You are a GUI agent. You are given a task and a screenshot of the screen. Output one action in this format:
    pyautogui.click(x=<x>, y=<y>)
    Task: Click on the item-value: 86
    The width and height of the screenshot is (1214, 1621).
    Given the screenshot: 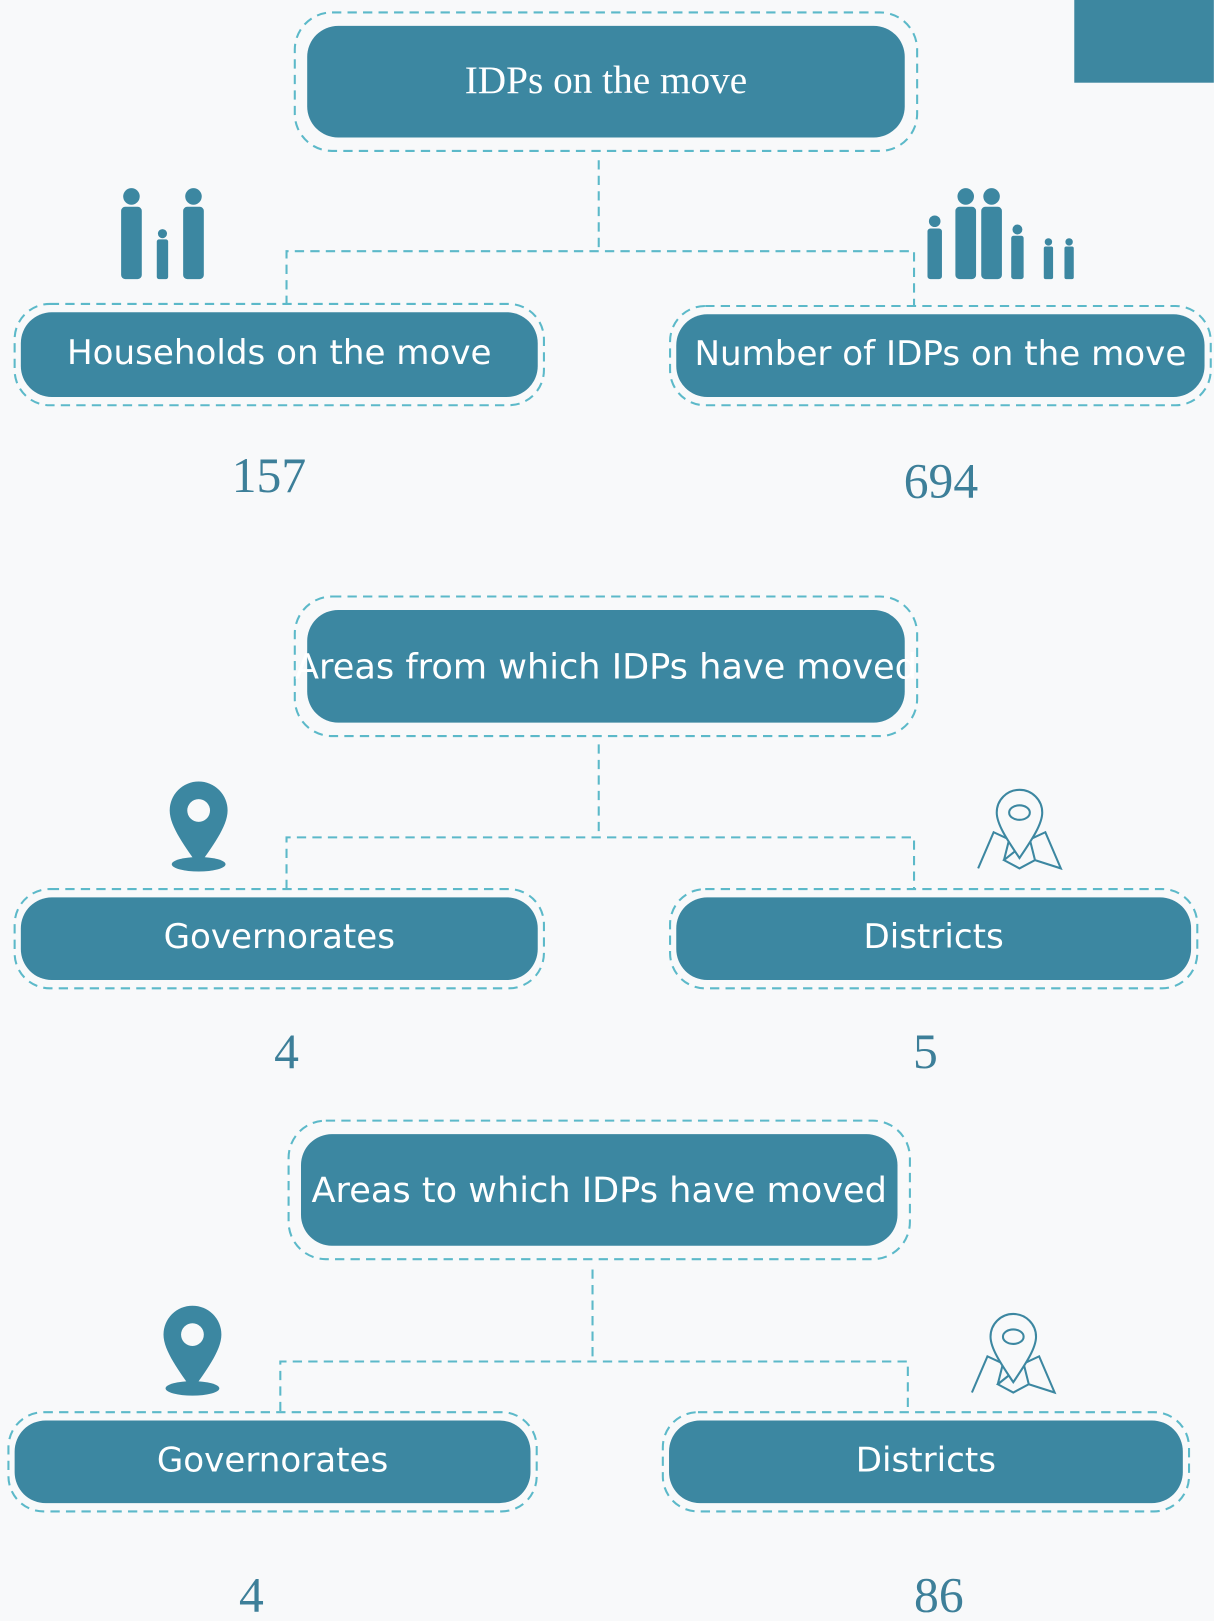 What is the action you would take?
    pyautogui.click(x=939, y=1594)
    